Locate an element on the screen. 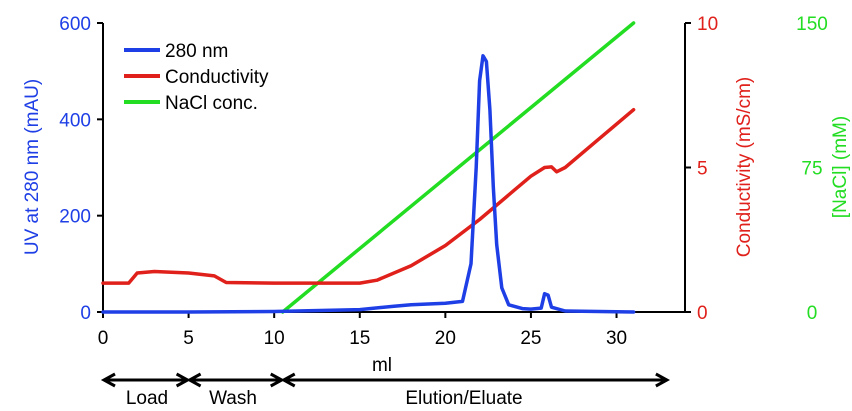 This screenshot has width=852, height=411. nacl-tick-label: 75 is located at coordinates (811, 169).